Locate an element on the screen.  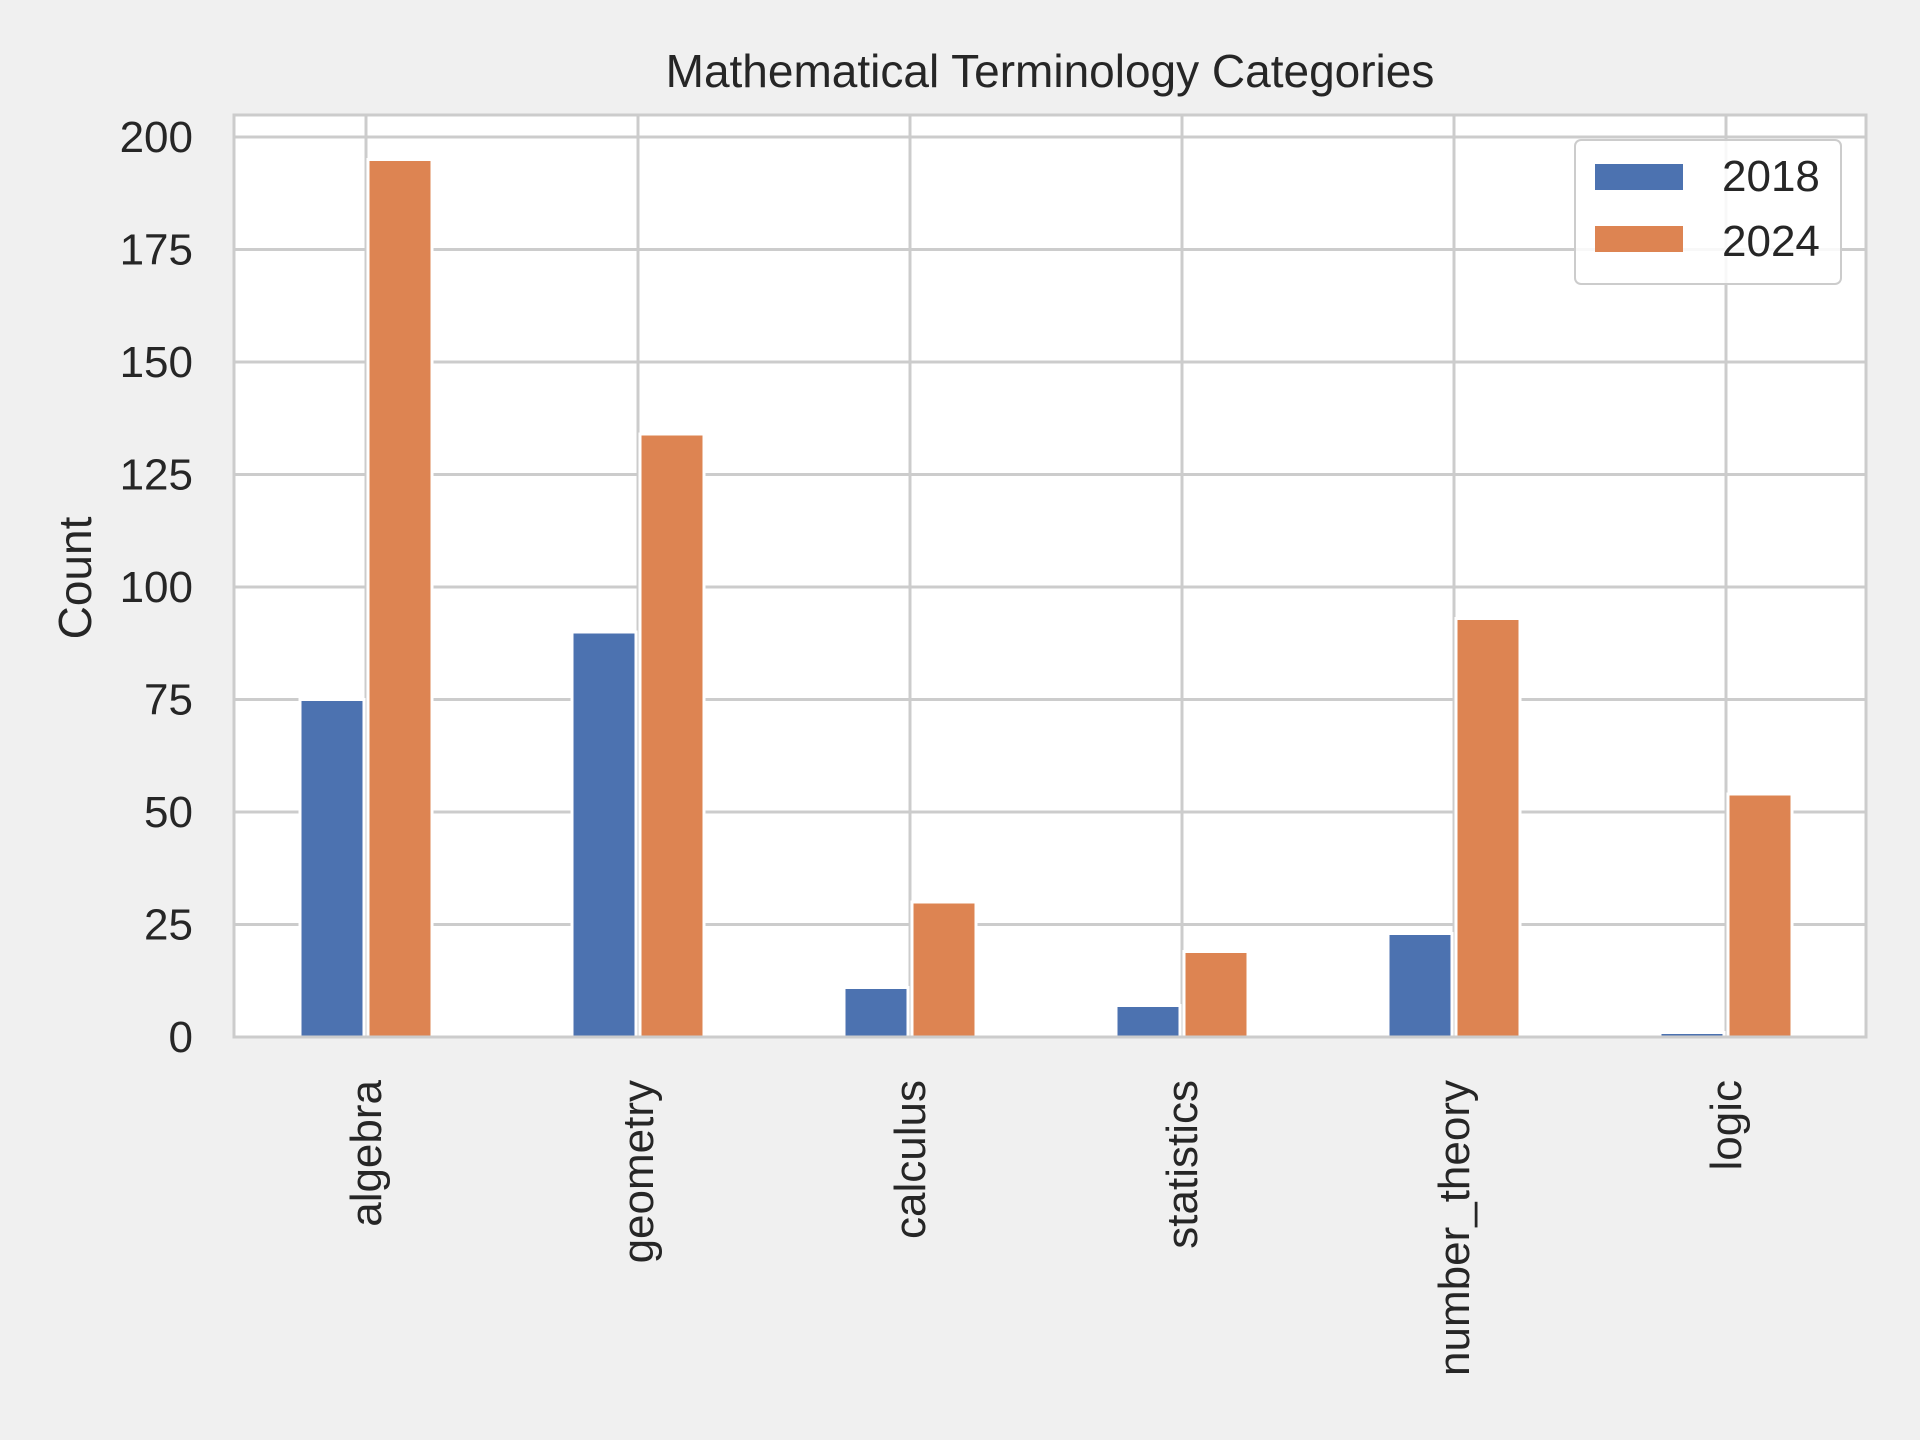
bar-2018-geometry is located at coordinates (604, 834).